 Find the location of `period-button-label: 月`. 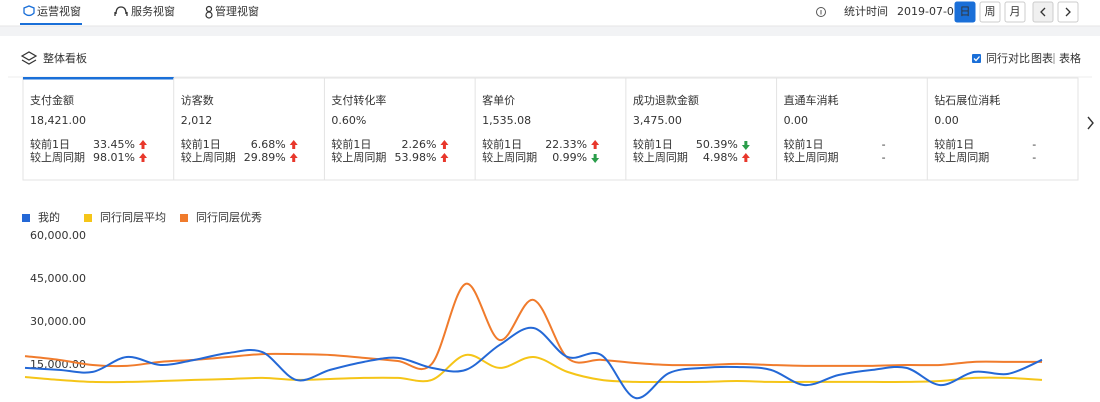

period-button-label: 月 is located at coordinates (1015, 11).